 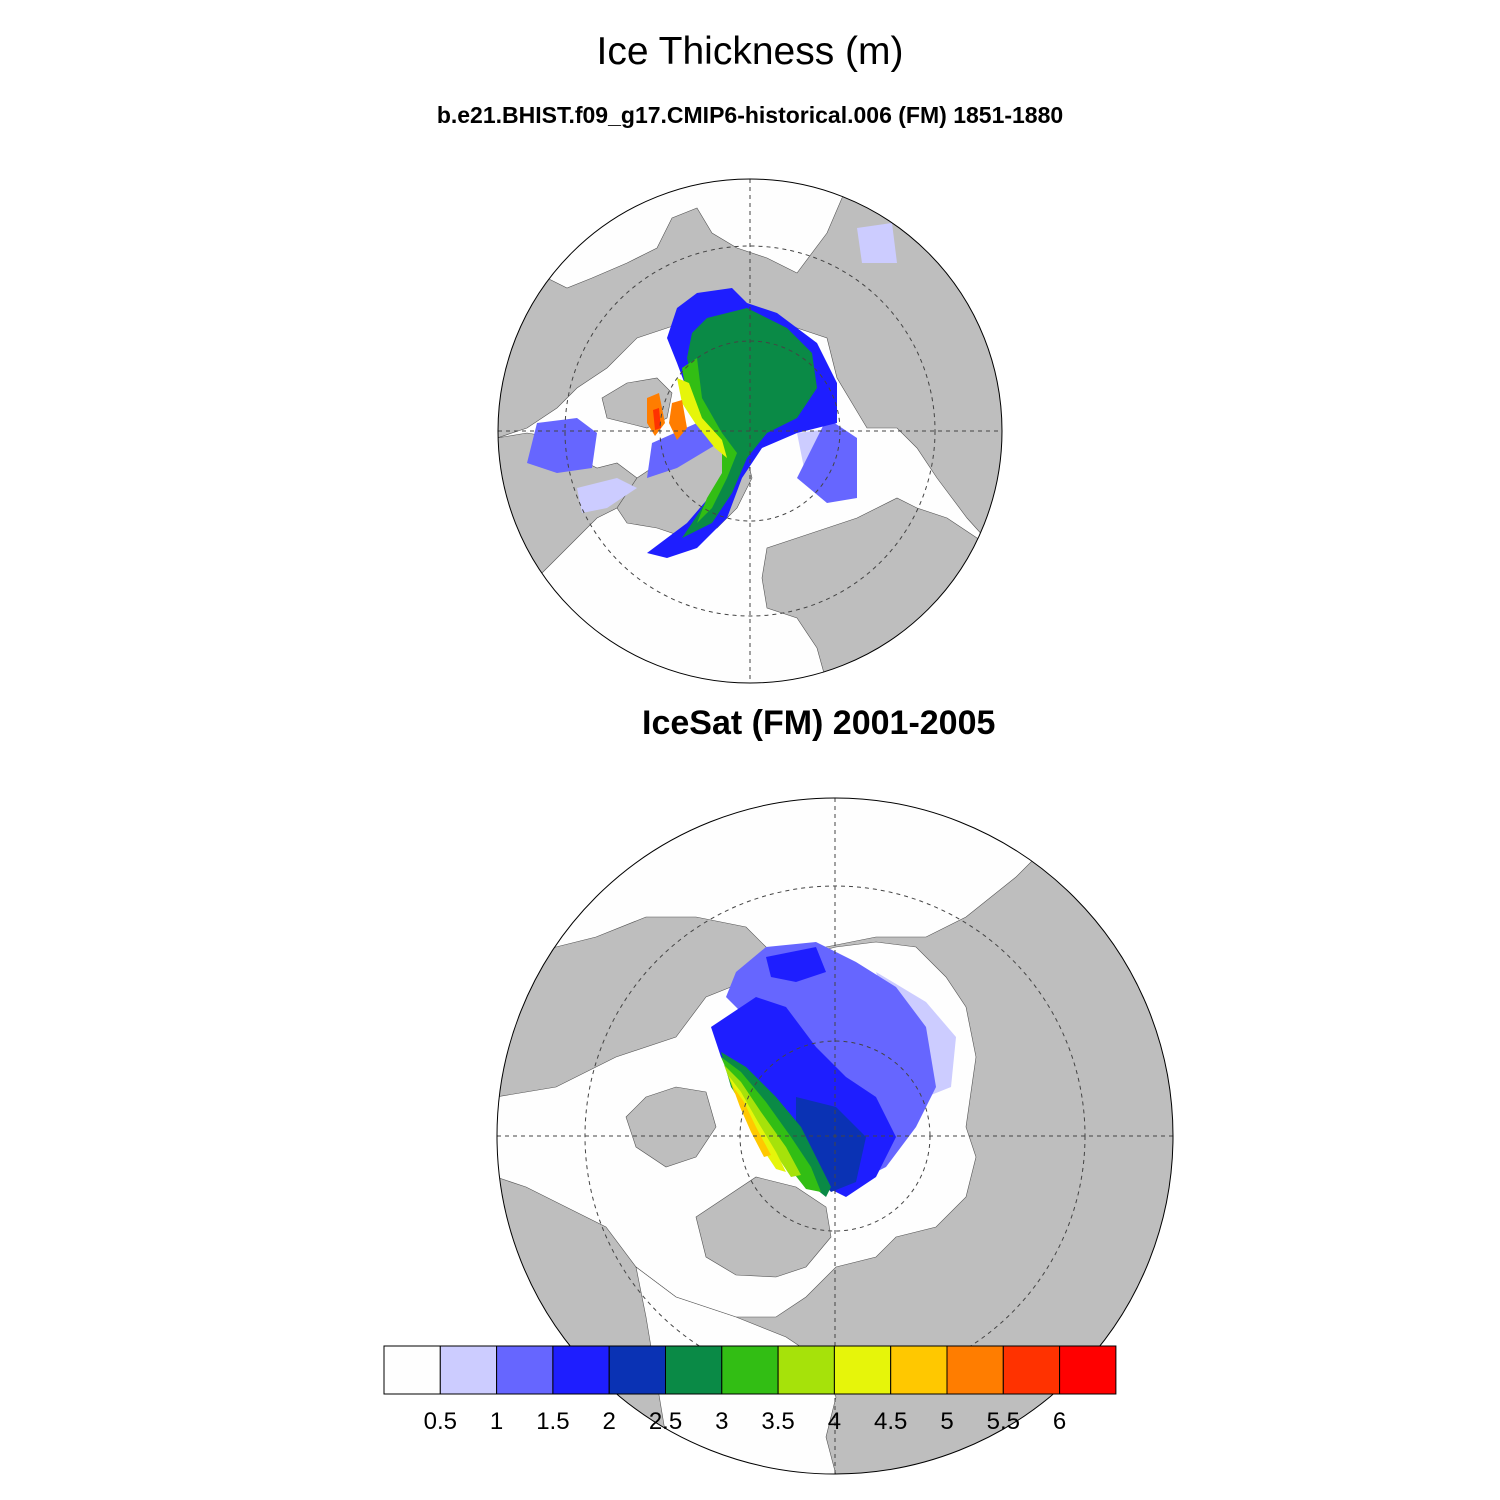 What do you see at coordinates (552, 1421) in the screenshot?
I see `colorbar-tick-label: 1.5` at bounding box center [552, 1421].